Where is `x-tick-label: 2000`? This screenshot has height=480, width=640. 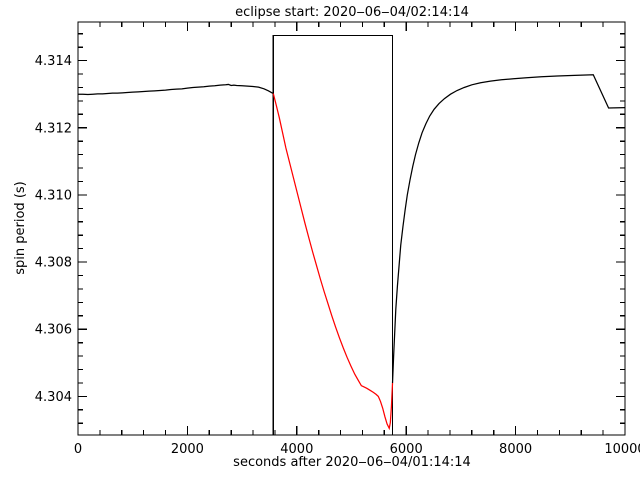 x-tick-label: 2000 is located at coordinates (187, 449).